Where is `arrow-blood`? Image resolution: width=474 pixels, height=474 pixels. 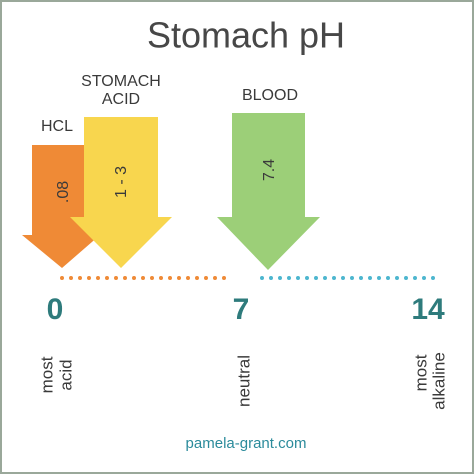
arrow-blood is located at coordinates (268, 191).